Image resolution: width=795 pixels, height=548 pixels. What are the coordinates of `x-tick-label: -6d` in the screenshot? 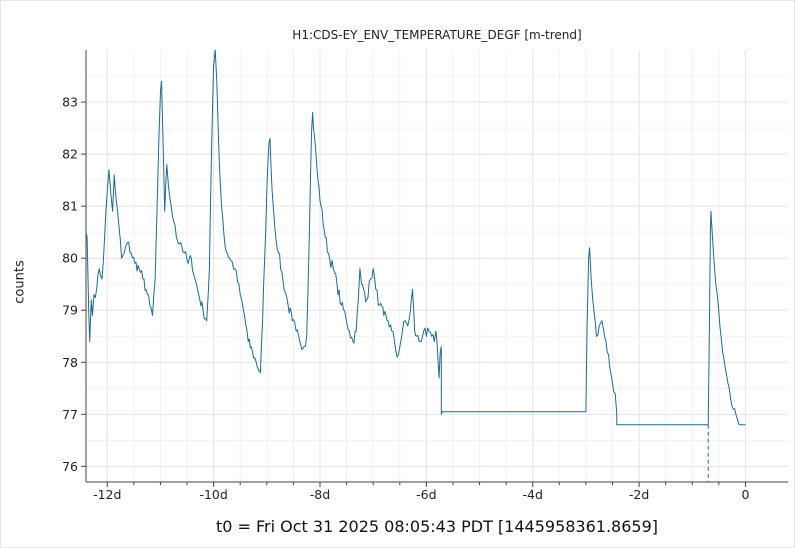 It's located at (426, 494).